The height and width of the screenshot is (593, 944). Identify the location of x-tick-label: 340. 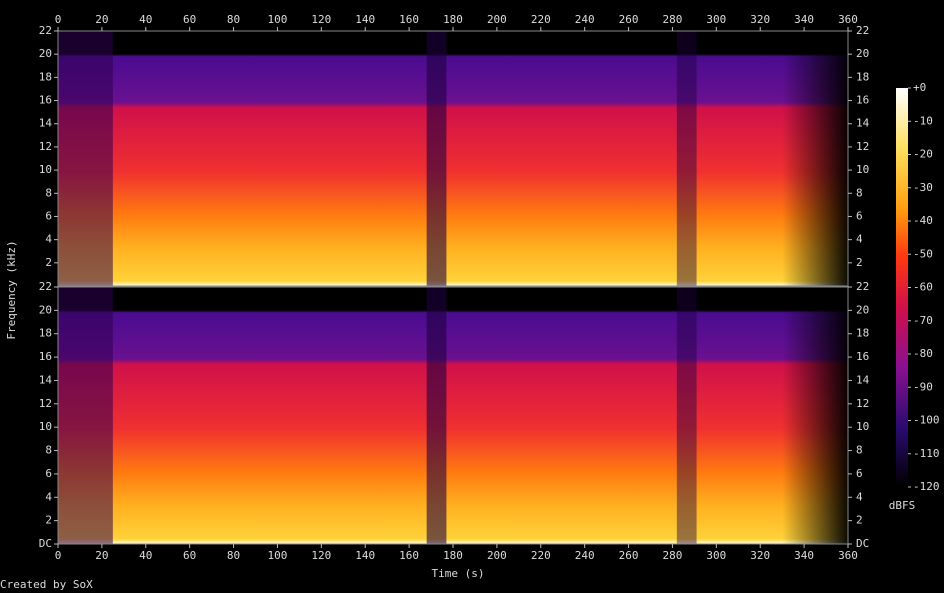
(804, 555).